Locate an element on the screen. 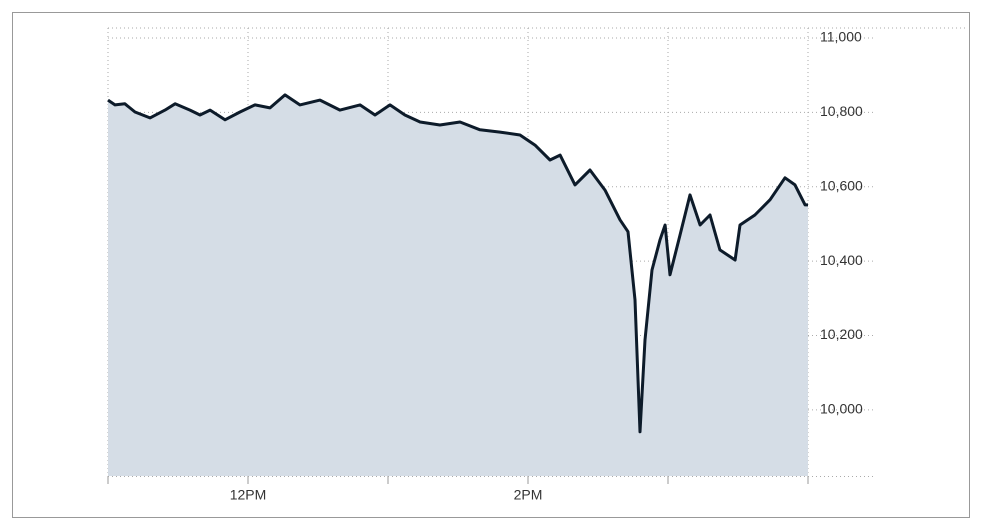 This screenshot has width=982, height=530. y-tick-label: 10,400 is located at coordinates (841, 260).